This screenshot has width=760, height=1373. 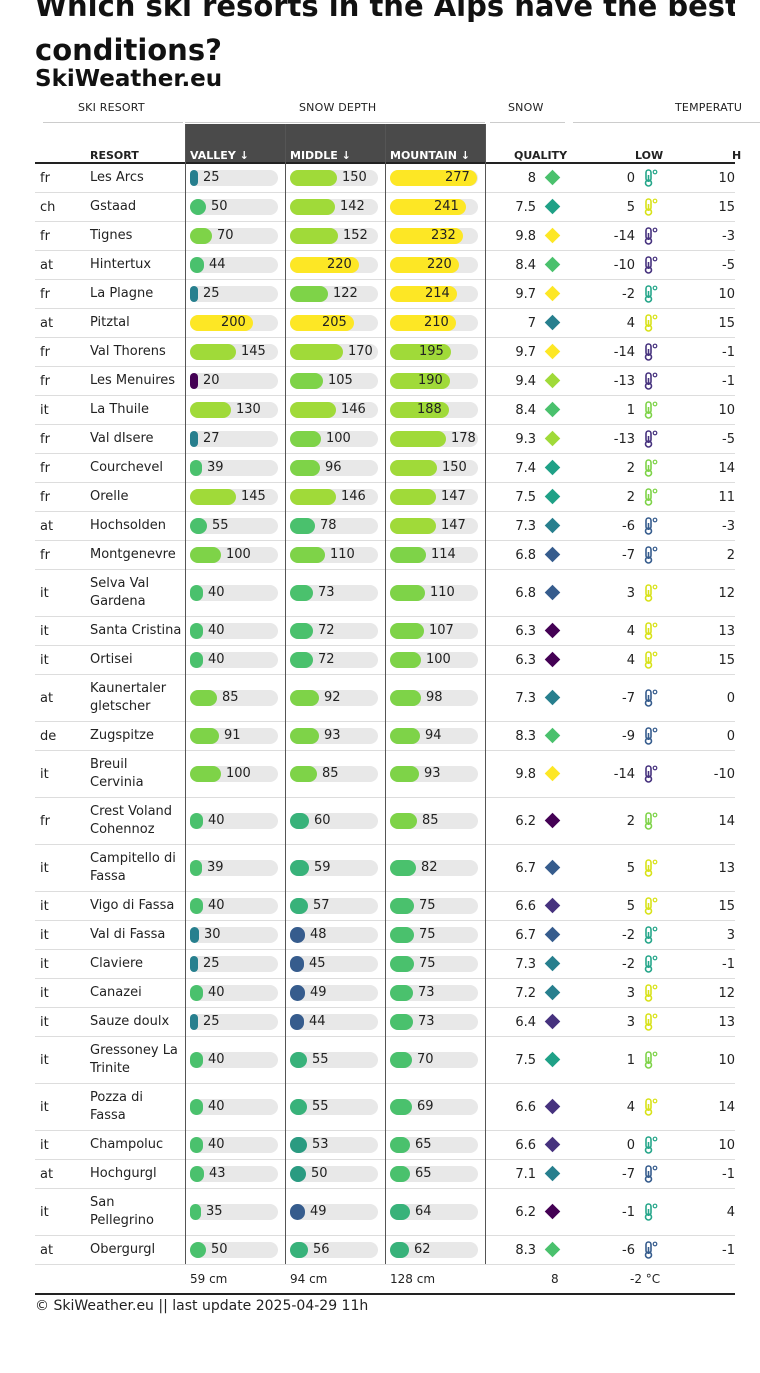 What do you see at coordinates (111, 659) in the screenshot?
I see `resort-name: Ortisei` at bounding box center [111, 659].